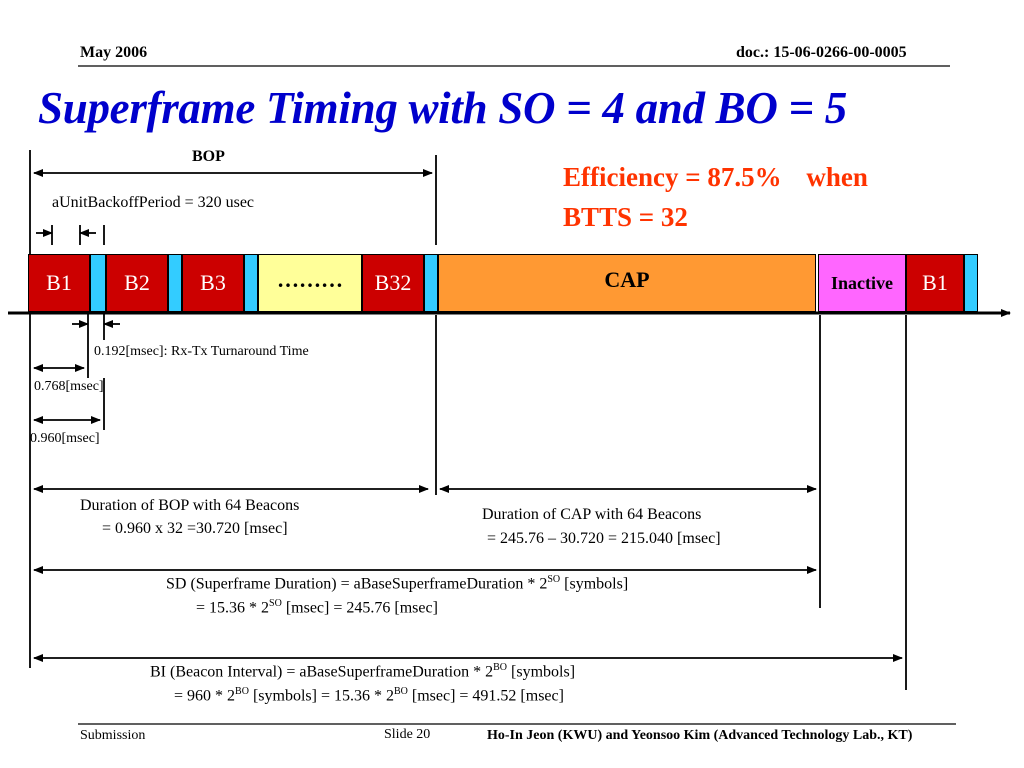  I want to click on beacon-b1: B1, so click(59, 283).